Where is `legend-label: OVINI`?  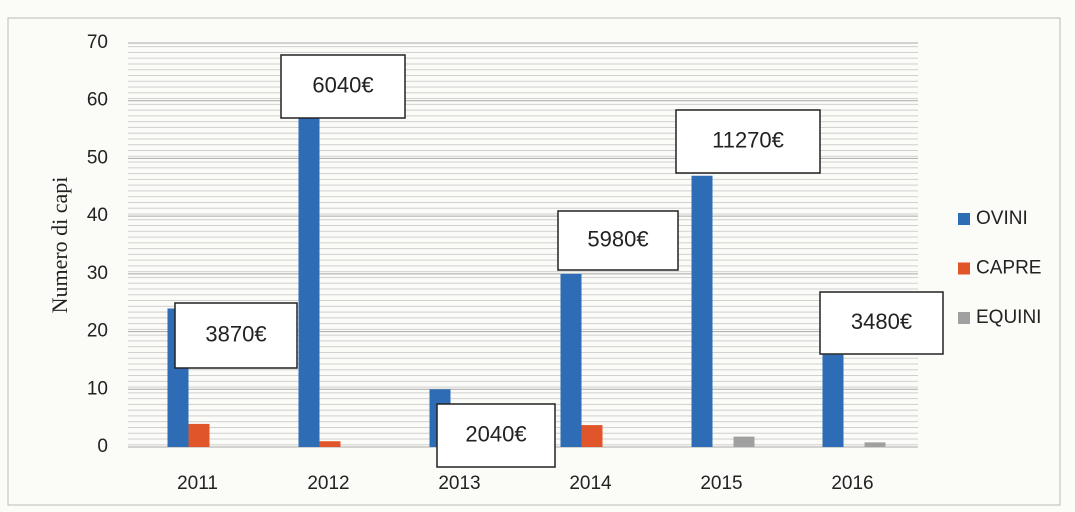
legend-label: OVINI is located at coordinates (1002, 218).